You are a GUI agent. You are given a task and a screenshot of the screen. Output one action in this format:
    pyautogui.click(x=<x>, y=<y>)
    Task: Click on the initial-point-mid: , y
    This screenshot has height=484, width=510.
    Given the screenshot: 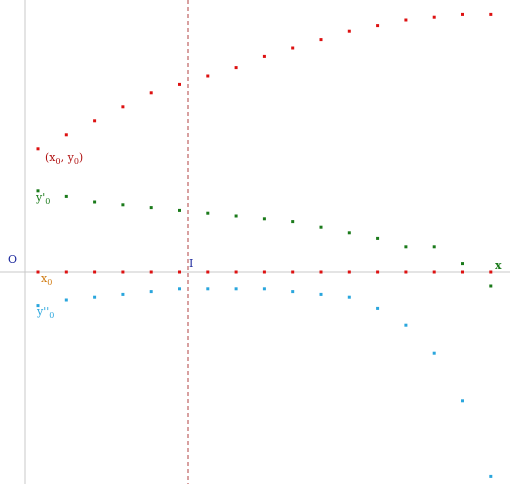 What is the action you would take?
    pyautogui.click(x=68, y=157)
    